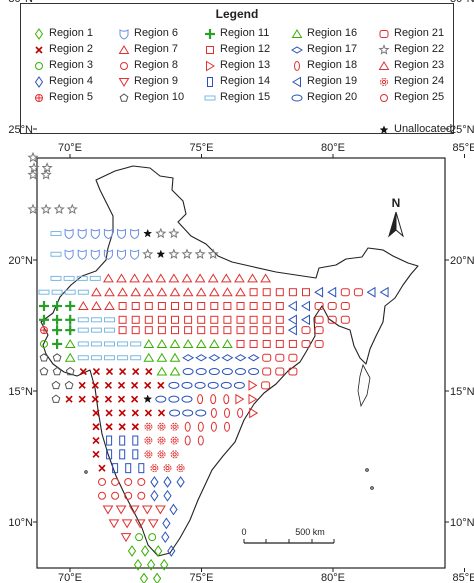 Image resolution: width=474 pixels, height=583 pixels. I want to click on lon-label-bottom: 70°E, so click(70, 577).